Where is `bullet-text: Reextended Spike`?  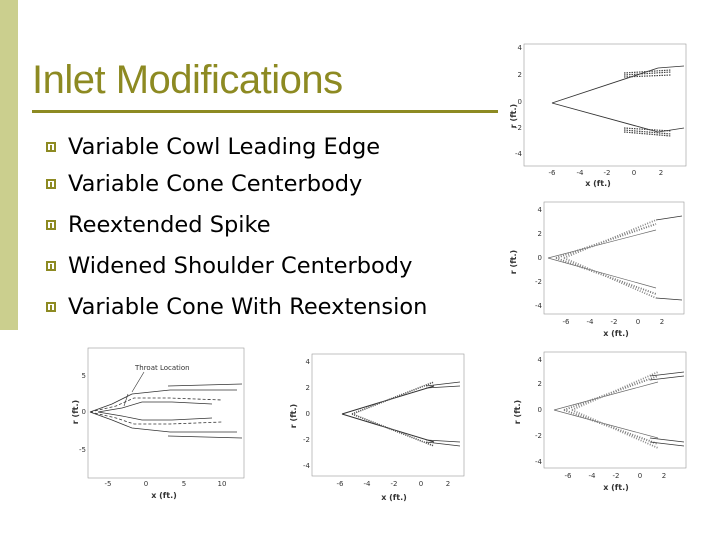 bullet-text: Reextended Spike is located at coordinates (169, 225).